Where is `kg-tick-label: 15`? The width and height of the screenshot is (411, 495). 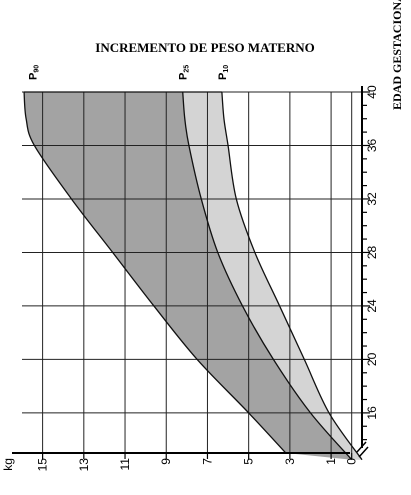 kg-tick-label: 15 is located at coordinates (43, 465).